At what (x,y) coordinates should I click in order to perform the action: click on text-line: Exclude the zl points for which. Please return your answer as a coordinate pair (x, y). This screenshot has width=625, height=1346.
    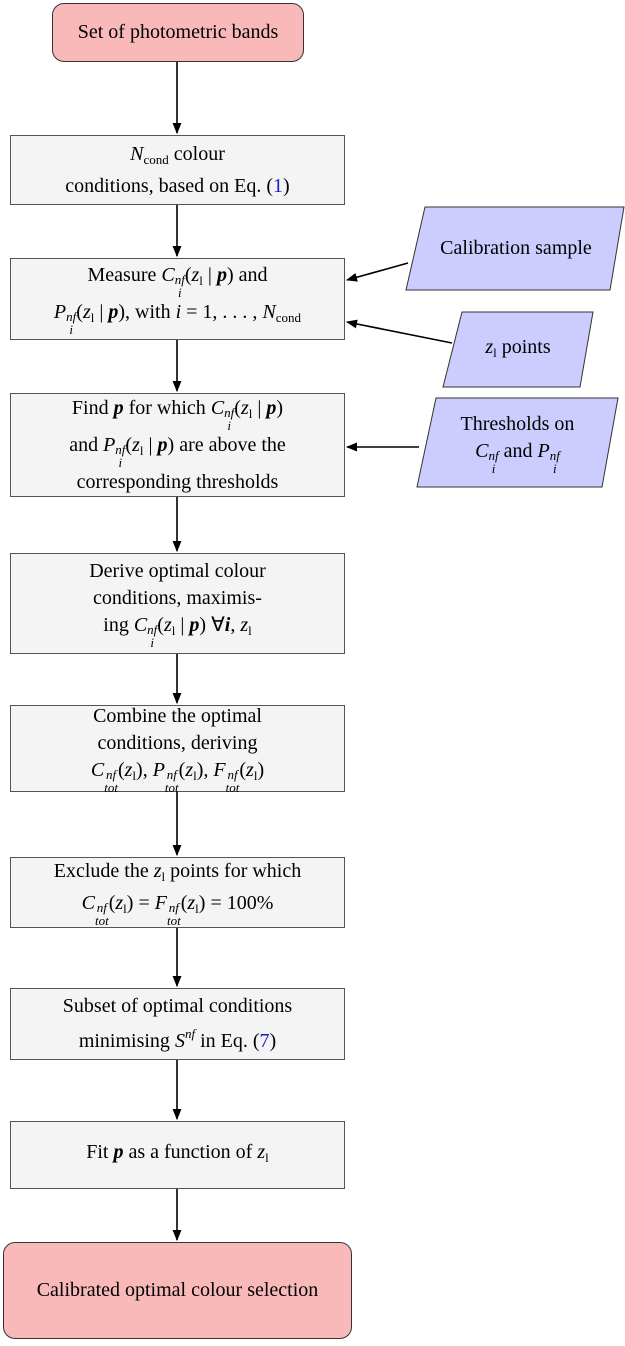
    Looking at the image, I should click on (177, 874).